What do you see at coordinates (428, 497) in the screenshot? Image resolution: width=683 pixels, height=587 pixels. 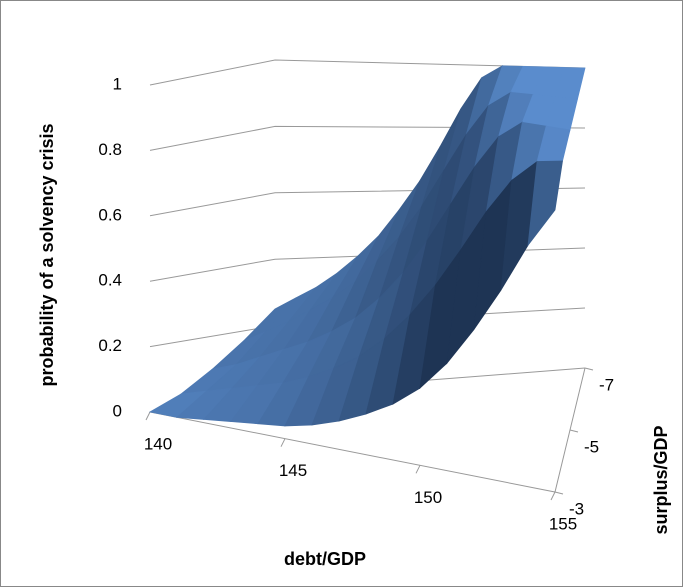 I see `x-tick-label: 150` at bounding box center [428, 497].